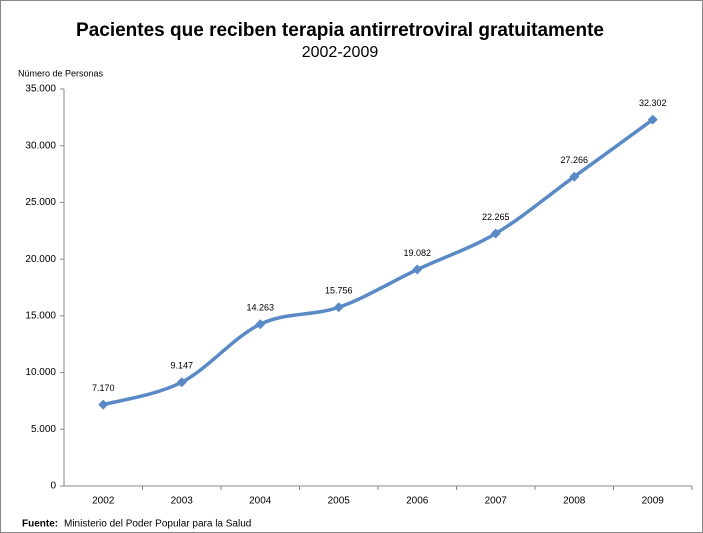 The image size is (703, 533). Describe the element at coordinates (574, 160) in the screenshot. I see `data-label: 27.266` at that location.